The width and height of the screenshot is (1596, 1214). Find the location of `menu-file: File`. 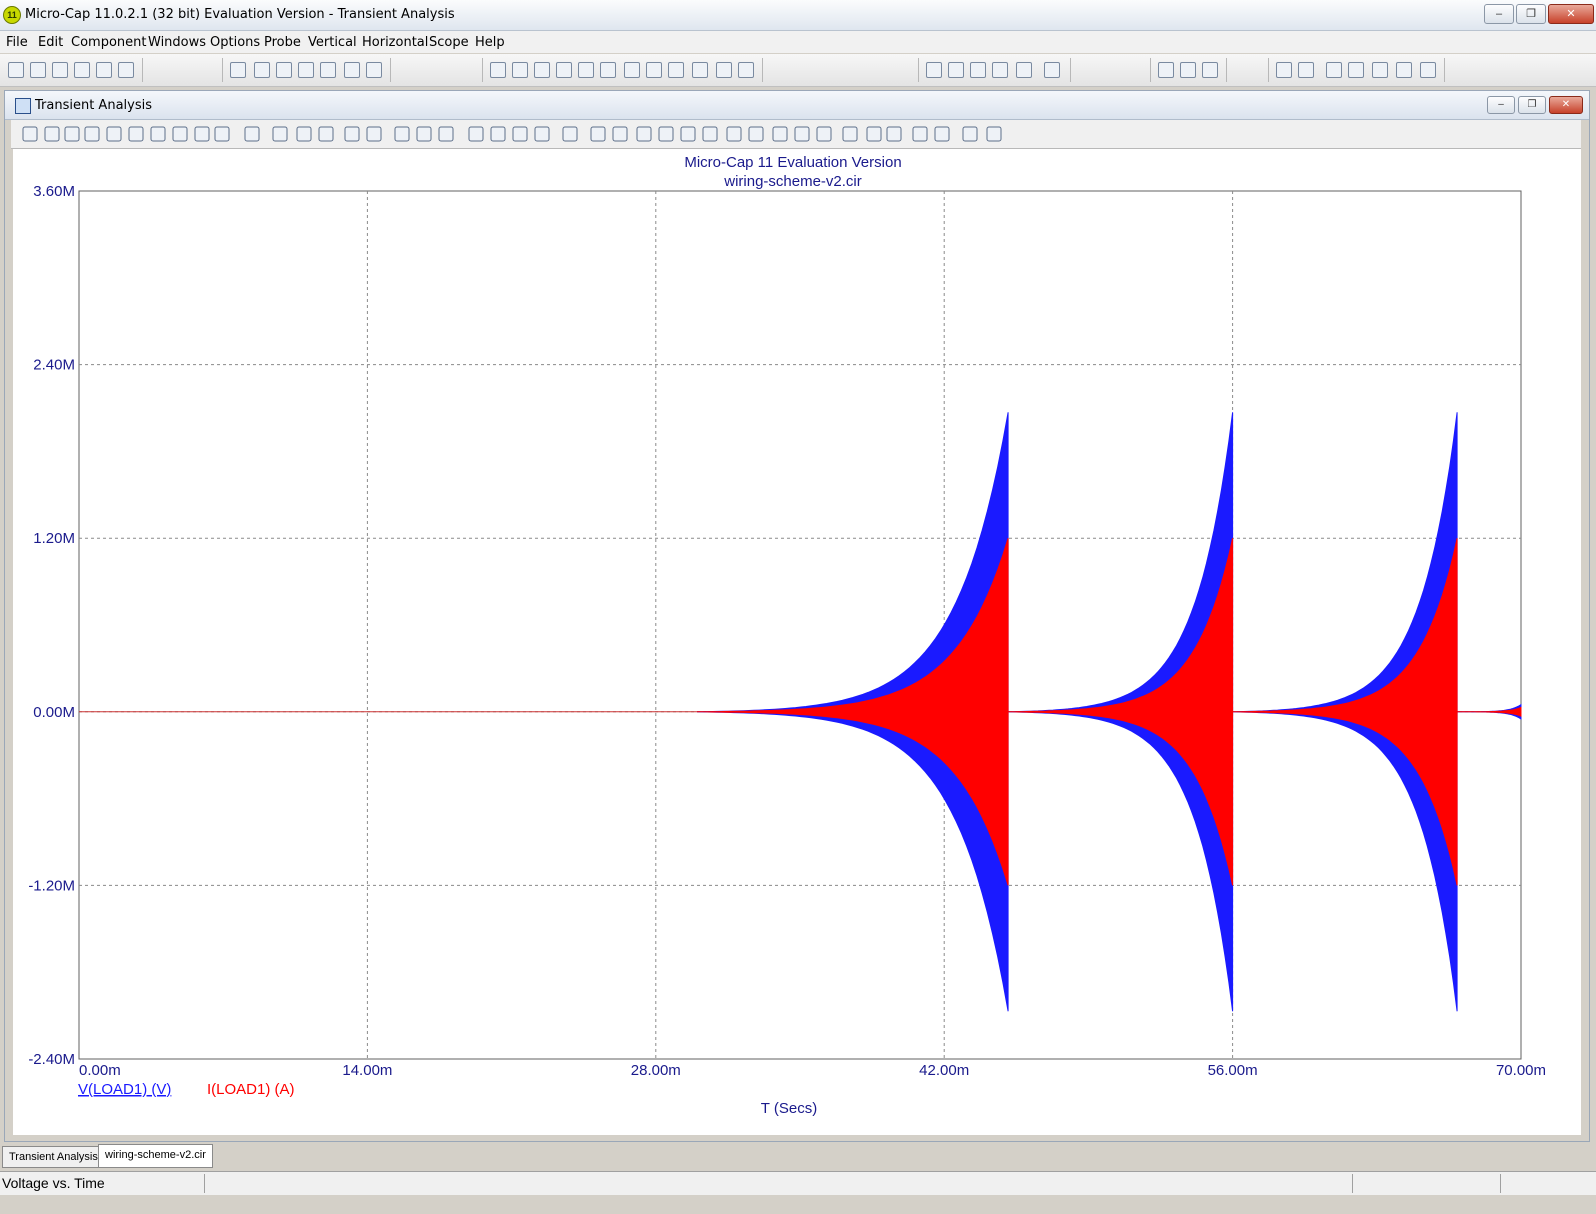

menu-file: File is located at coordinates (17, 42).